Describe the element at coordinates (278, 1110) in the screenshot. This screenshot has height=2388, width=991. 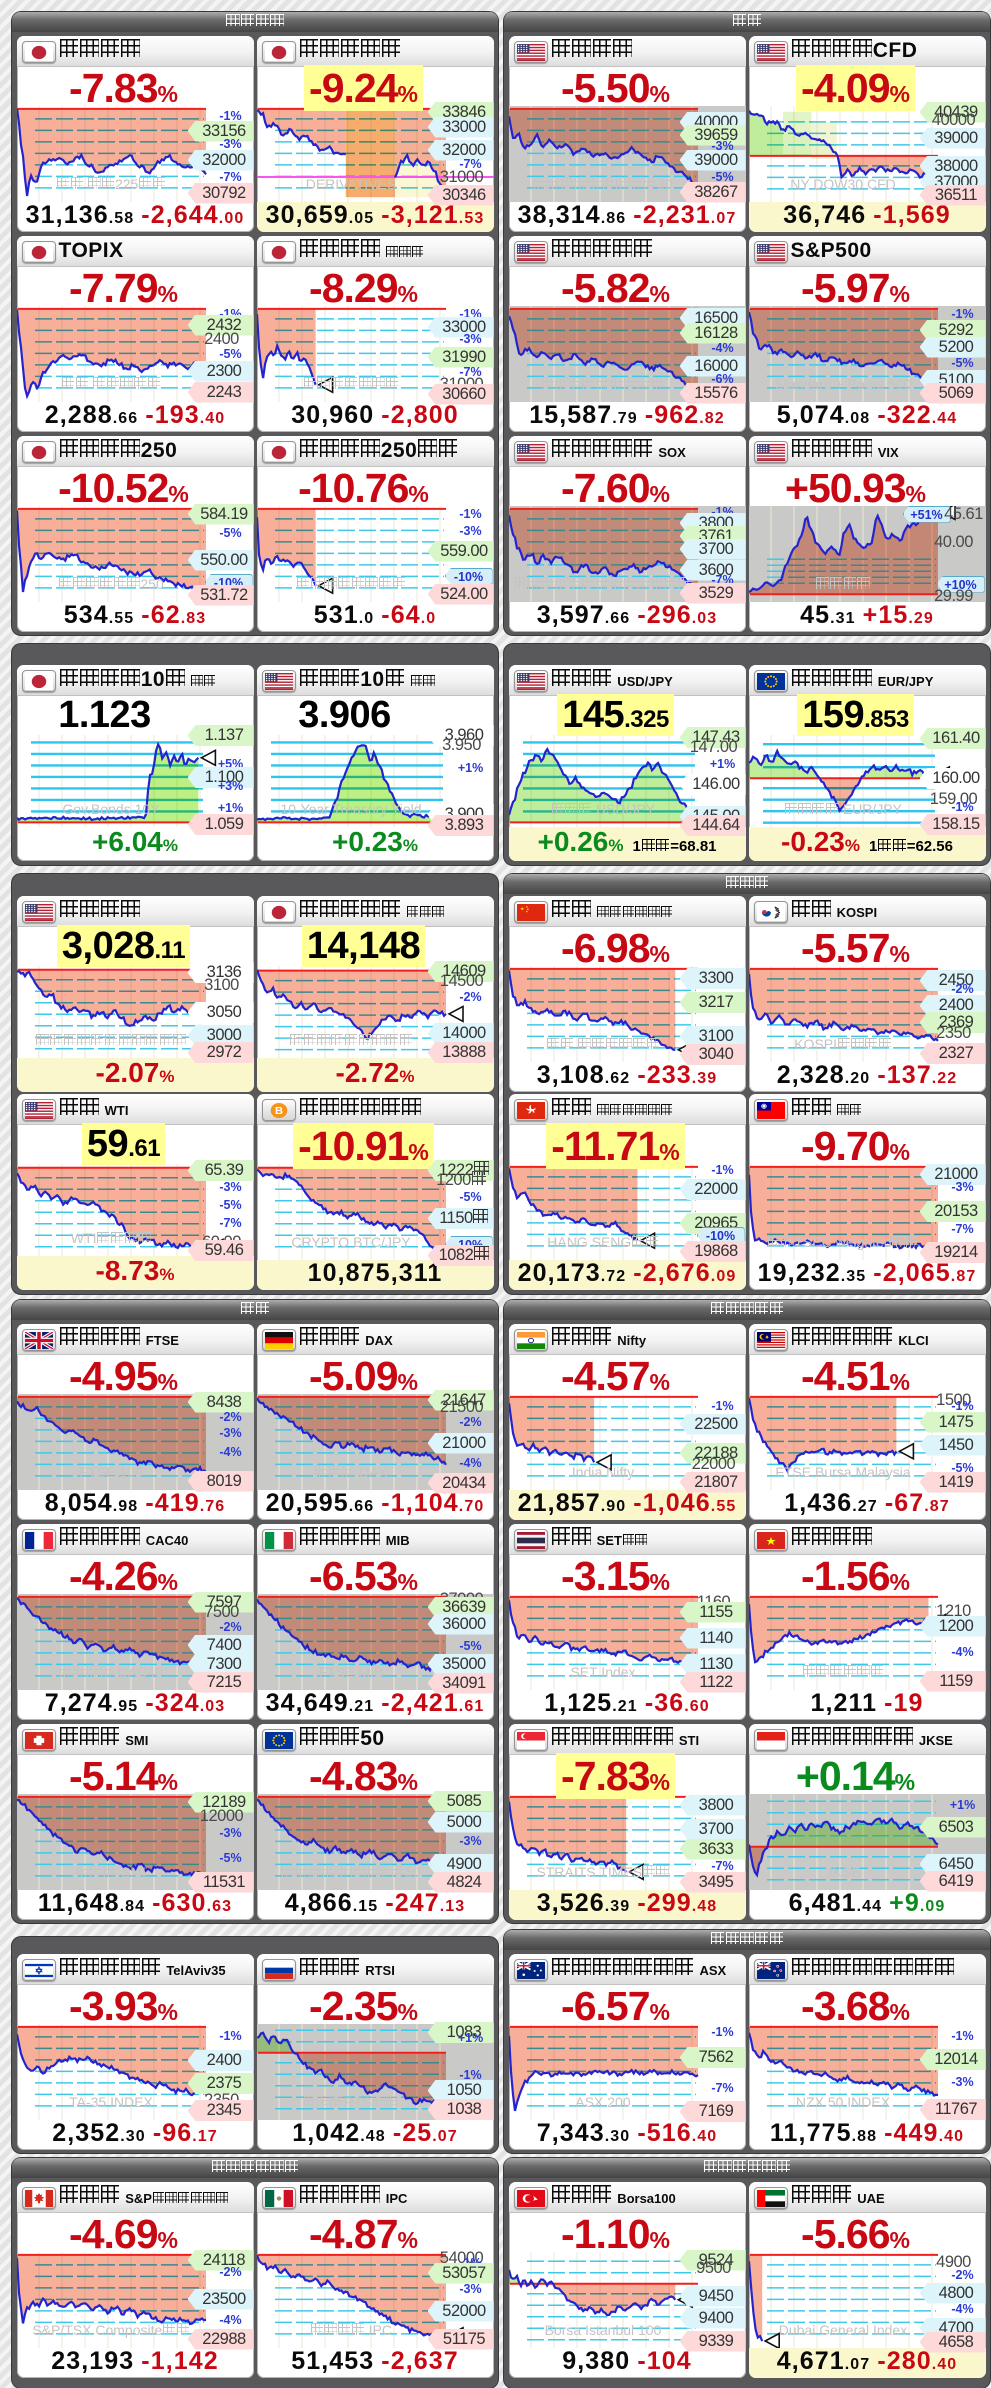
I see `svg-text: B` at that location.